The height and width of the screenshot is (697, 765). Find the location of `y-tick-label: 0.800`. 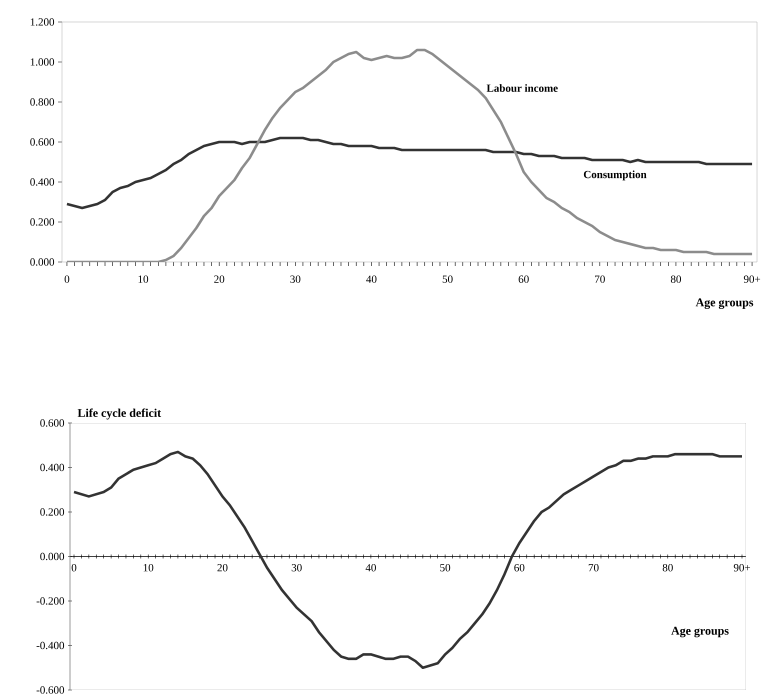

y-tick-label: 0.800 is located at coordinates (42, 102).